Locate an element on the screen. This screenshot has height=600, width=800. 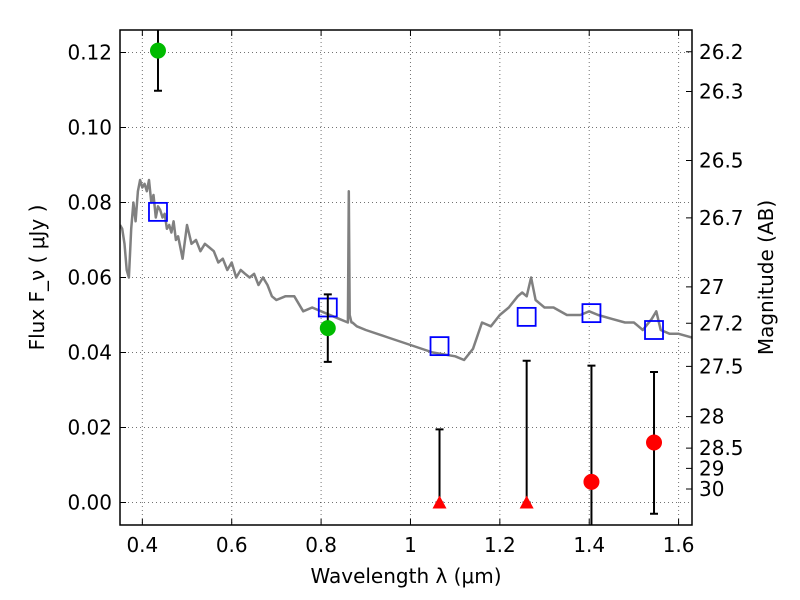
right-tick-label: 29 is located at coordinates (711, 468).